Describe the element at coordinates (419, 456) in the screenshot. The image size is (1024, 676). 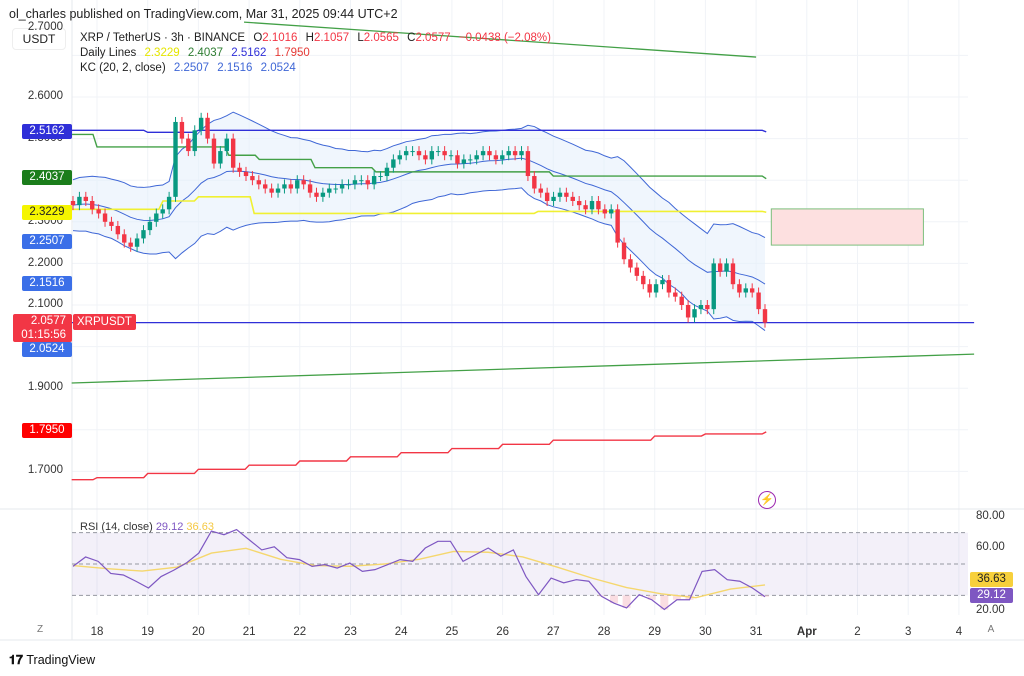
I see `daily-line-red` at that location.